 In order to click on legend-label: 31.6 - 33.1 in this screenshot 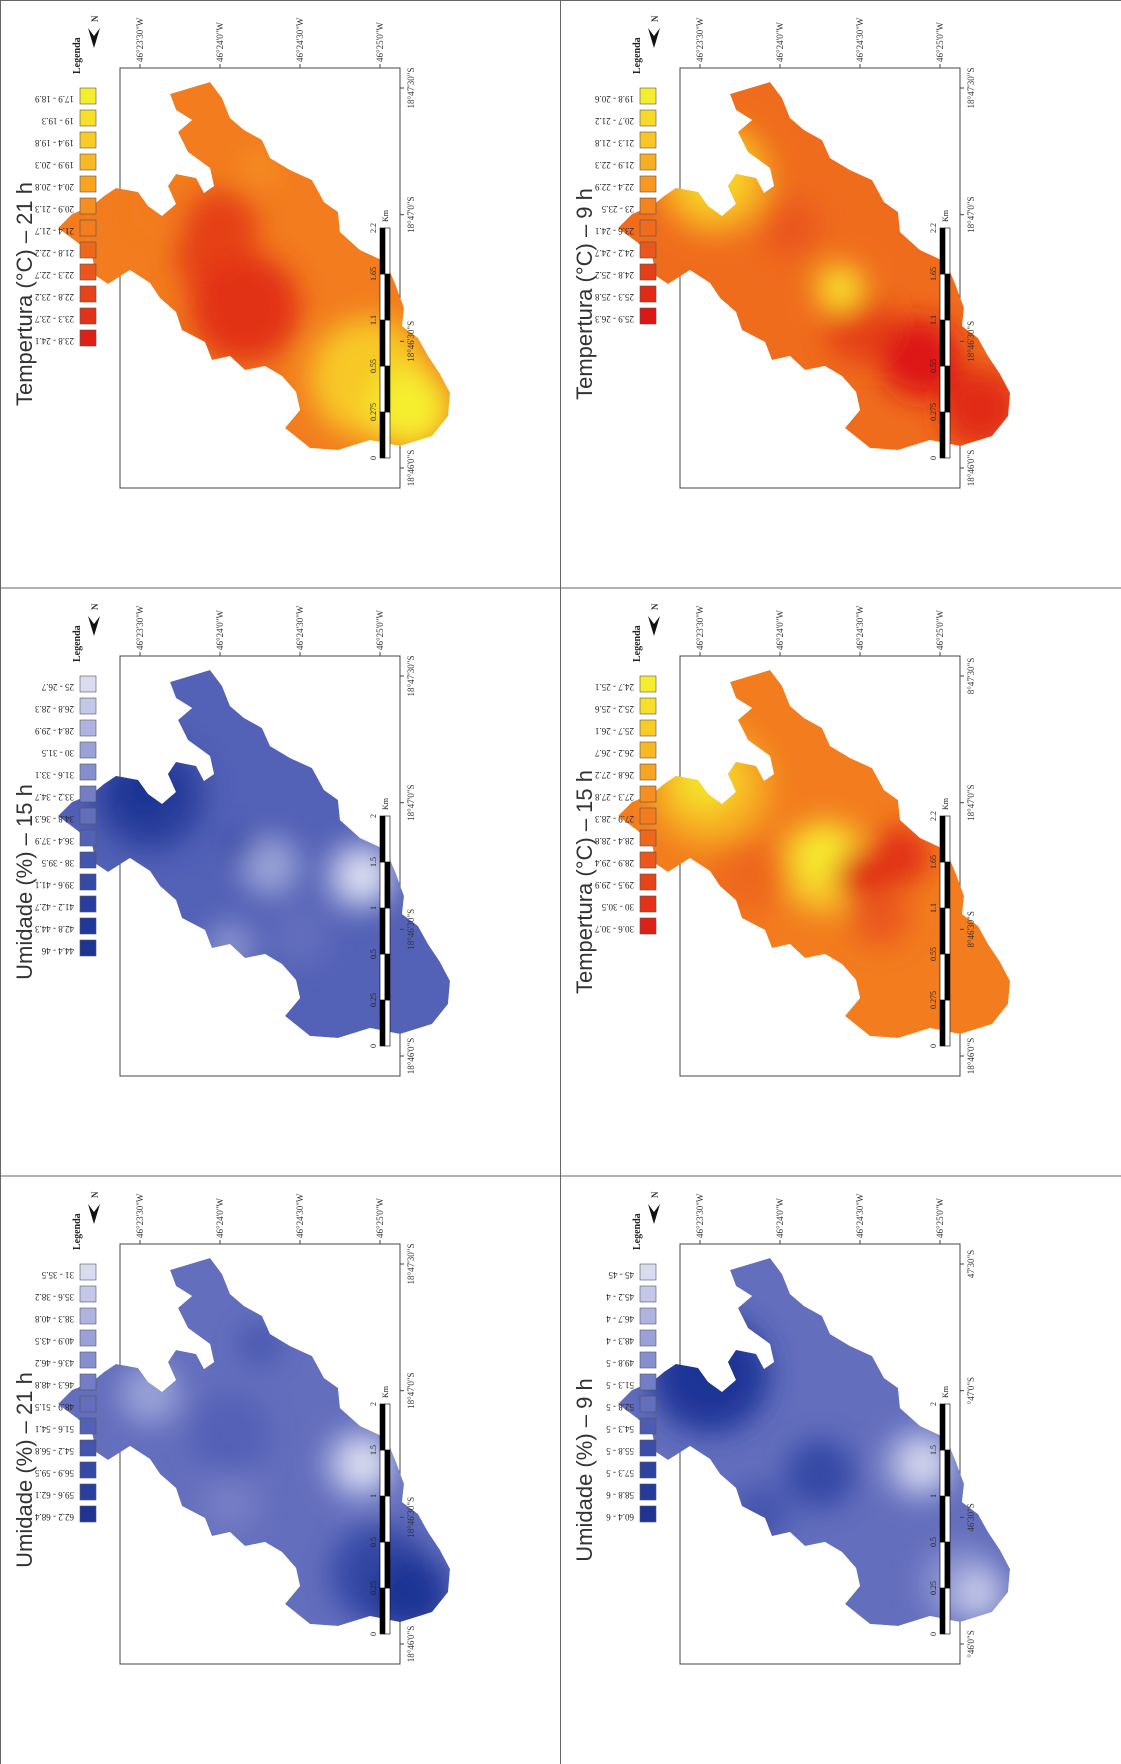, I will do `click(54, 775)`.